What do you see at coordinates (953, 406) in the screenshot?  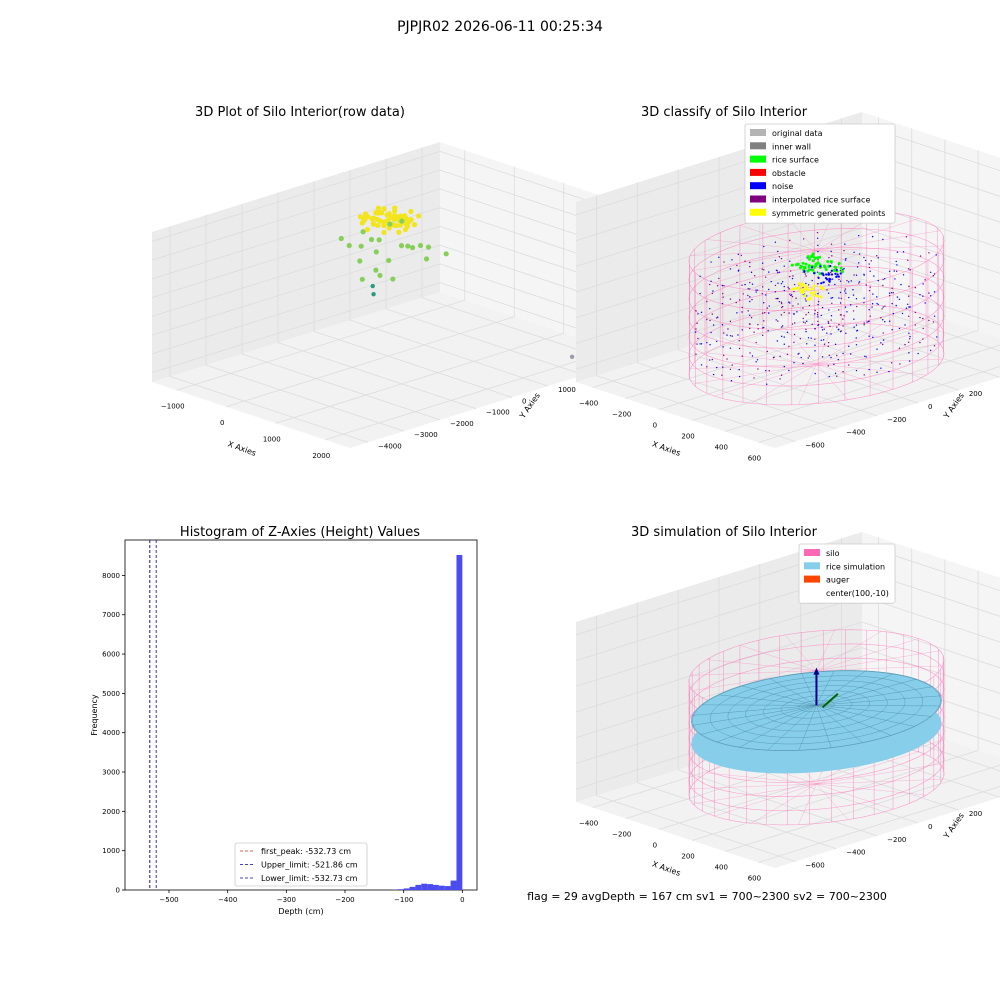 I see `p2-ylabel: Y Axies` at bounding box center [953, 406].